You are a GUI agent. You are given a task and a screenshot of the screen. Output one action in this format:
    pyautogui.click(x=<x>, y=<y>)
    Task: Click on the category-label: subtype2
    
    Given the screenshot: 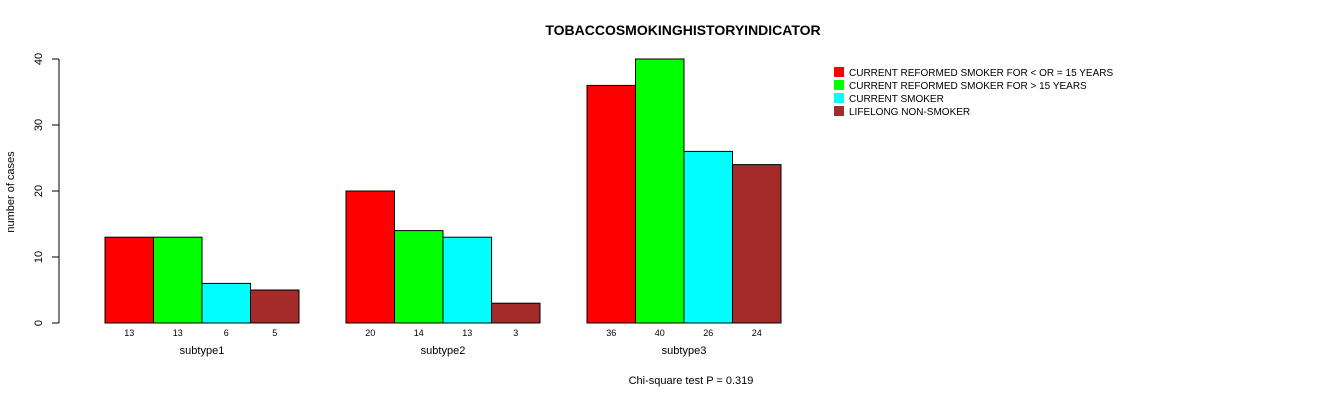 What is the action you would take?
    pyautogui.click(x=443, y=351)
    